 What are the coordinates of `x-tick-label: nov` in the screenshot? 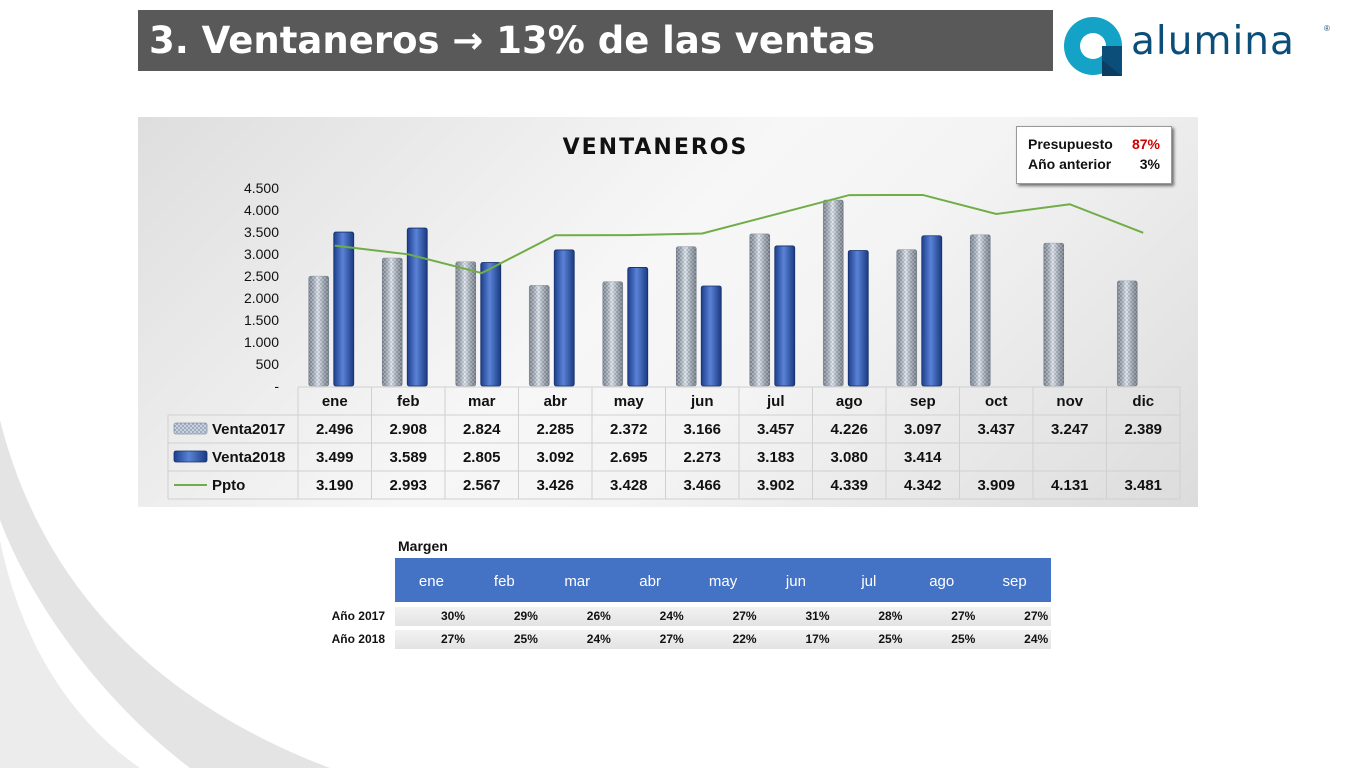 It's located at (1069, 401).